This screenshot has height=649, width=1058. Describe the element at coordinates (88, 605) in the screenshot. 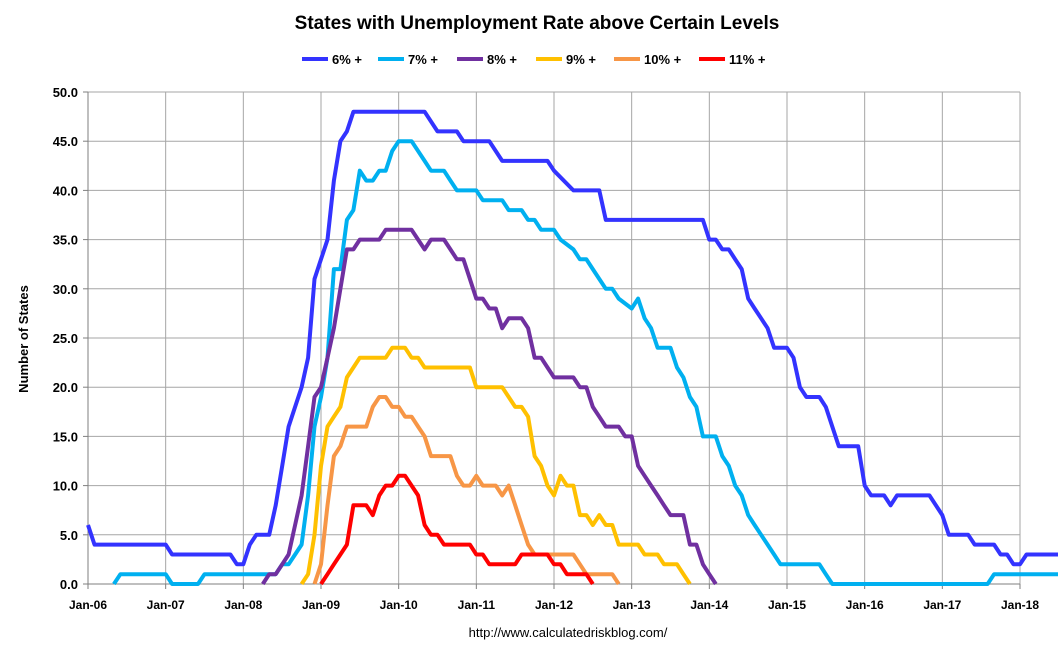

I see `x-tick-label: Jan-06` at that location.